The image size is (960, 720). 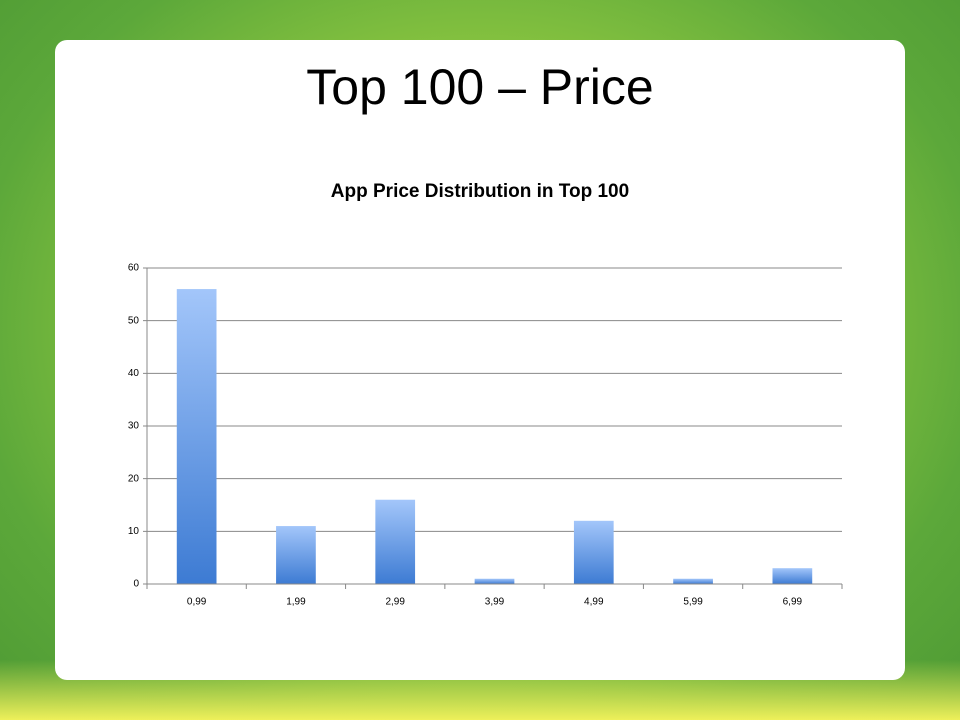 What do you see at coordinates (134, 531) in the screenshot?
I see `y-tick-label: 10` at bounding box center [134, 531].